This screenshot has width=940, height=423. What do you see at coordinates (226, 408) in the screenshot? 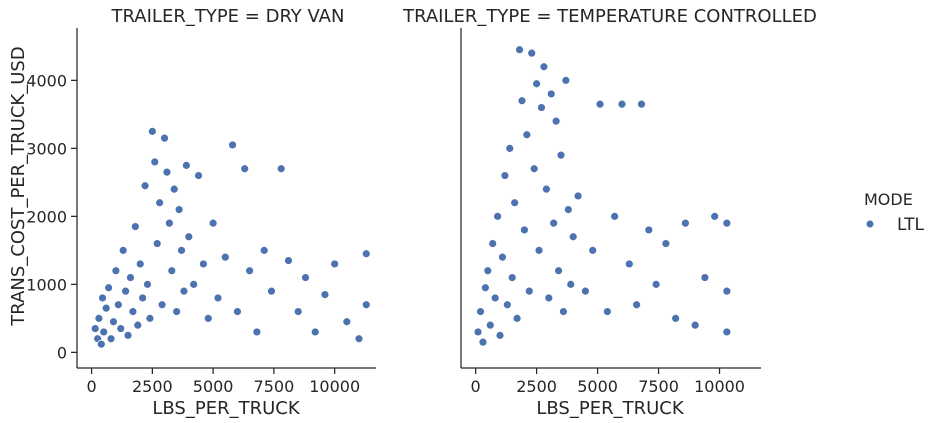
I see `x-axis-label: LBS_PER_TRUCK` at bounding box center [226, 408].